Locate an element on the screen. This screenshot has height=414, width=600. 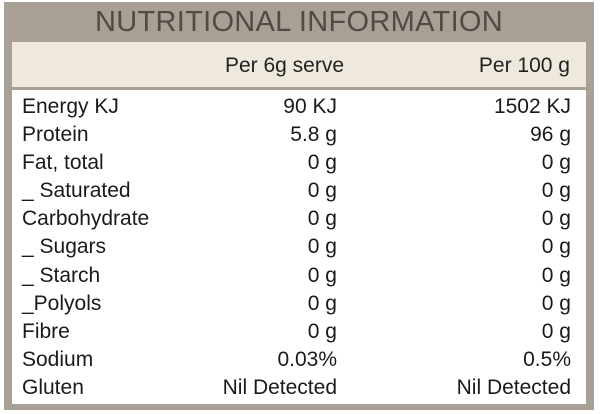
per-serve-value: Nil Detected is located at coordinates (279, 387).